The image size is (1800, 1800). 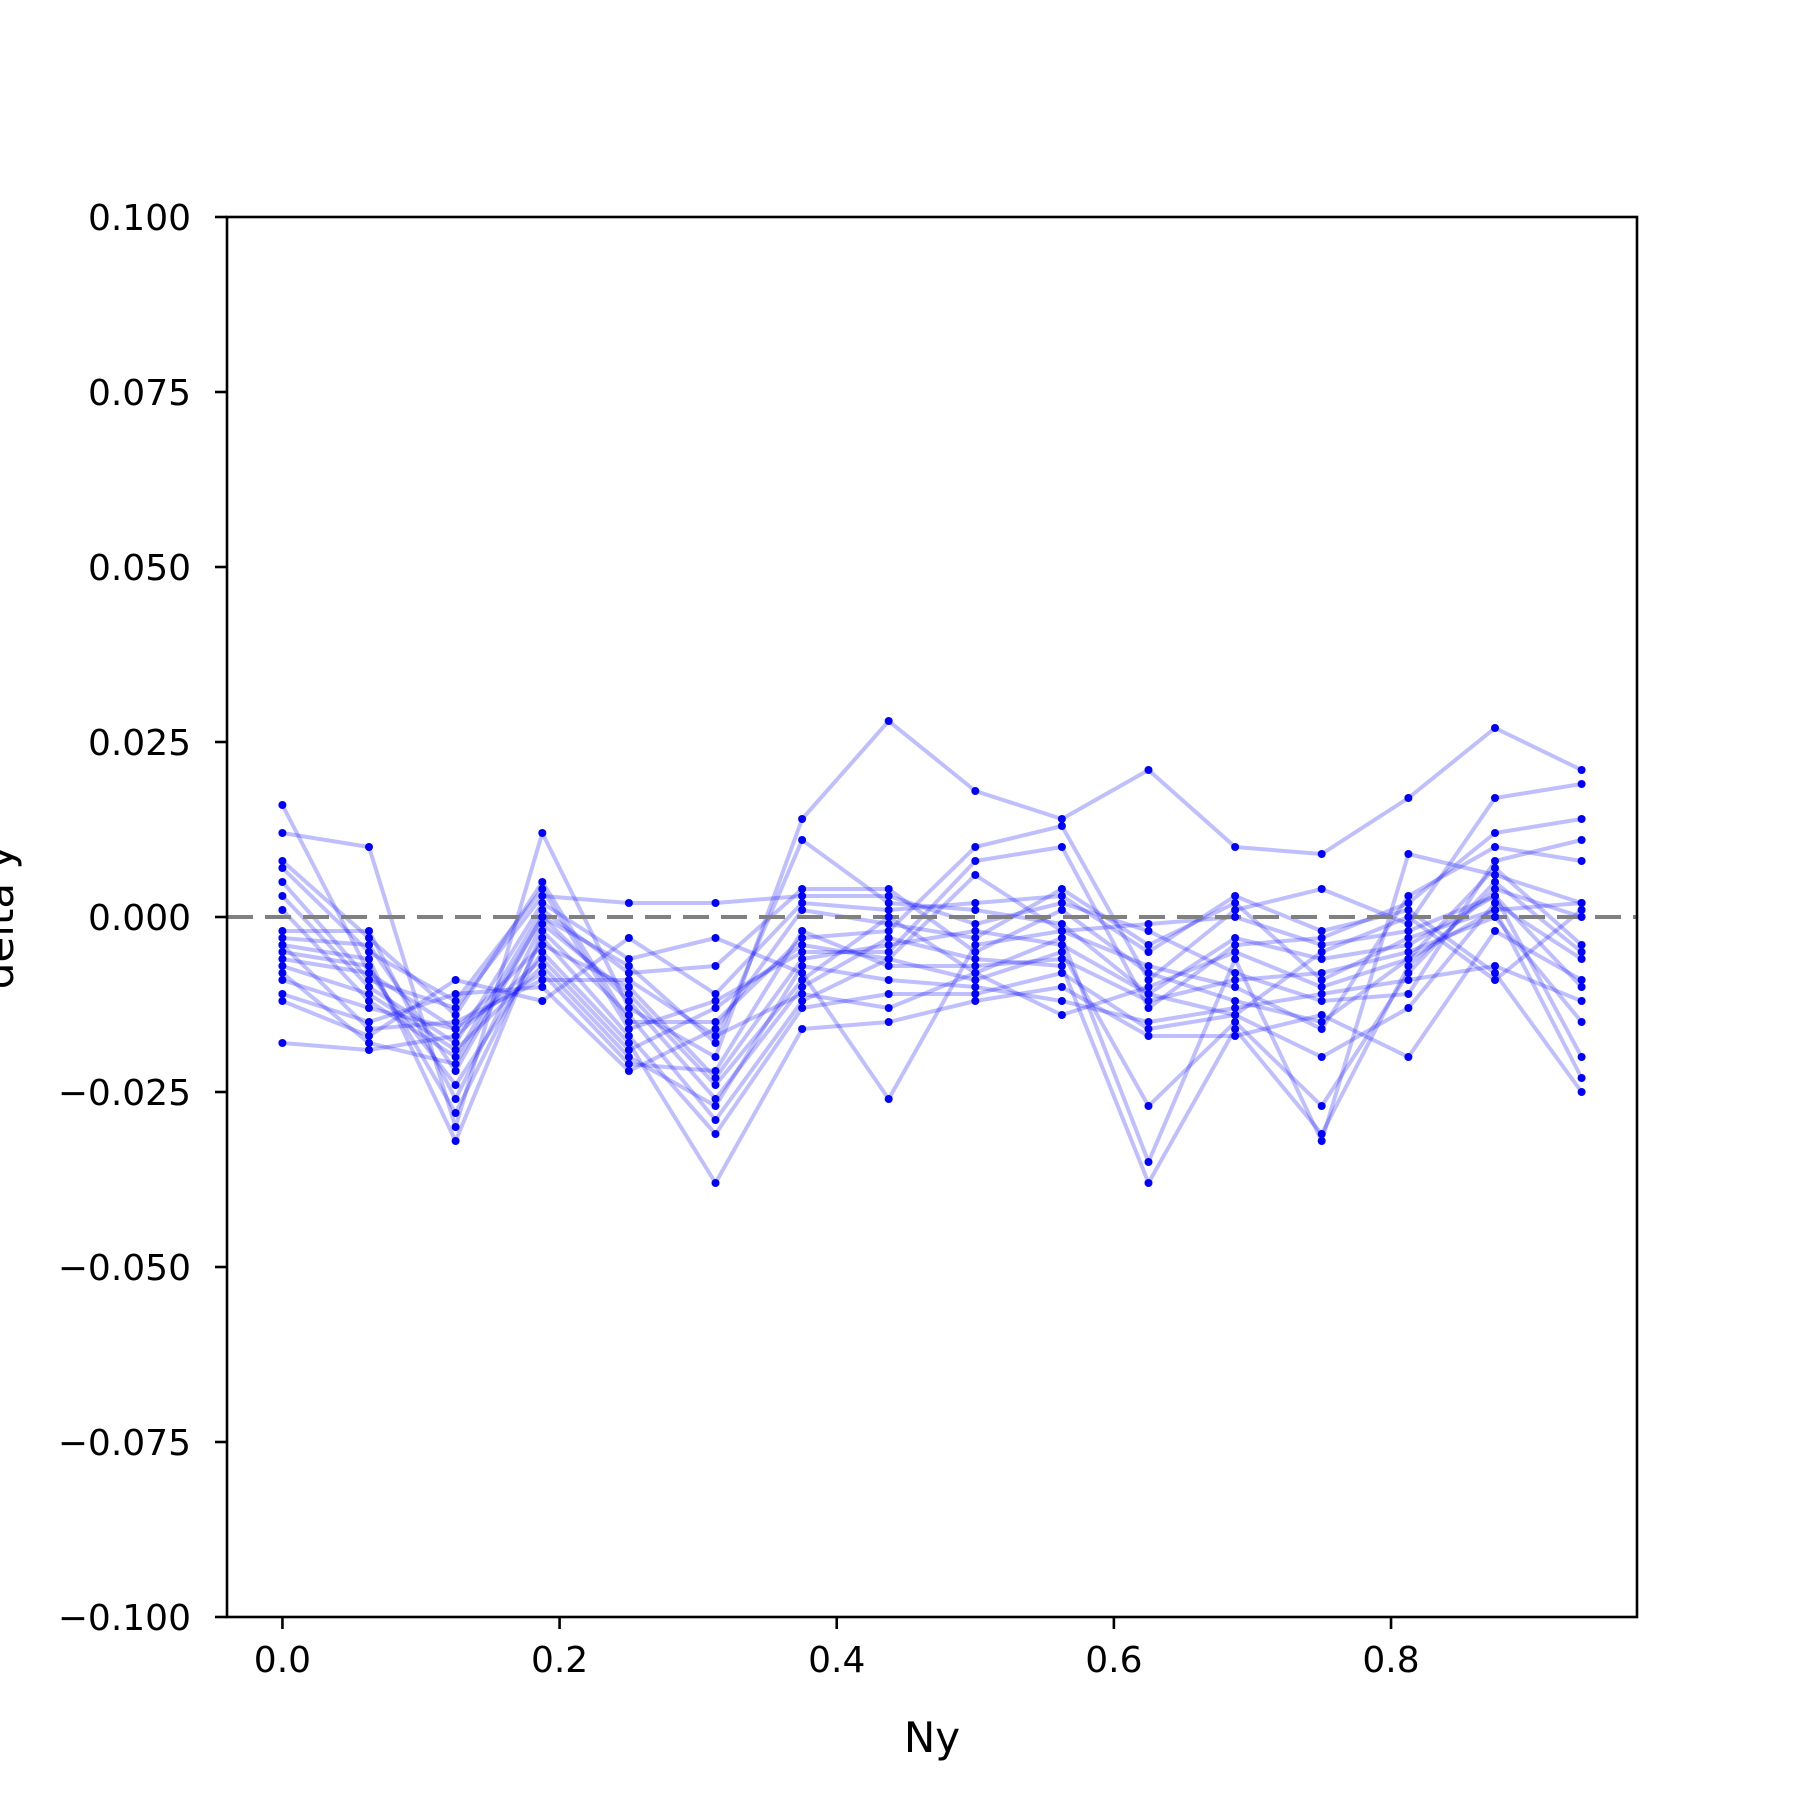 I want to click on x-tick-label: 0.2, so click(x=559, y=1660).